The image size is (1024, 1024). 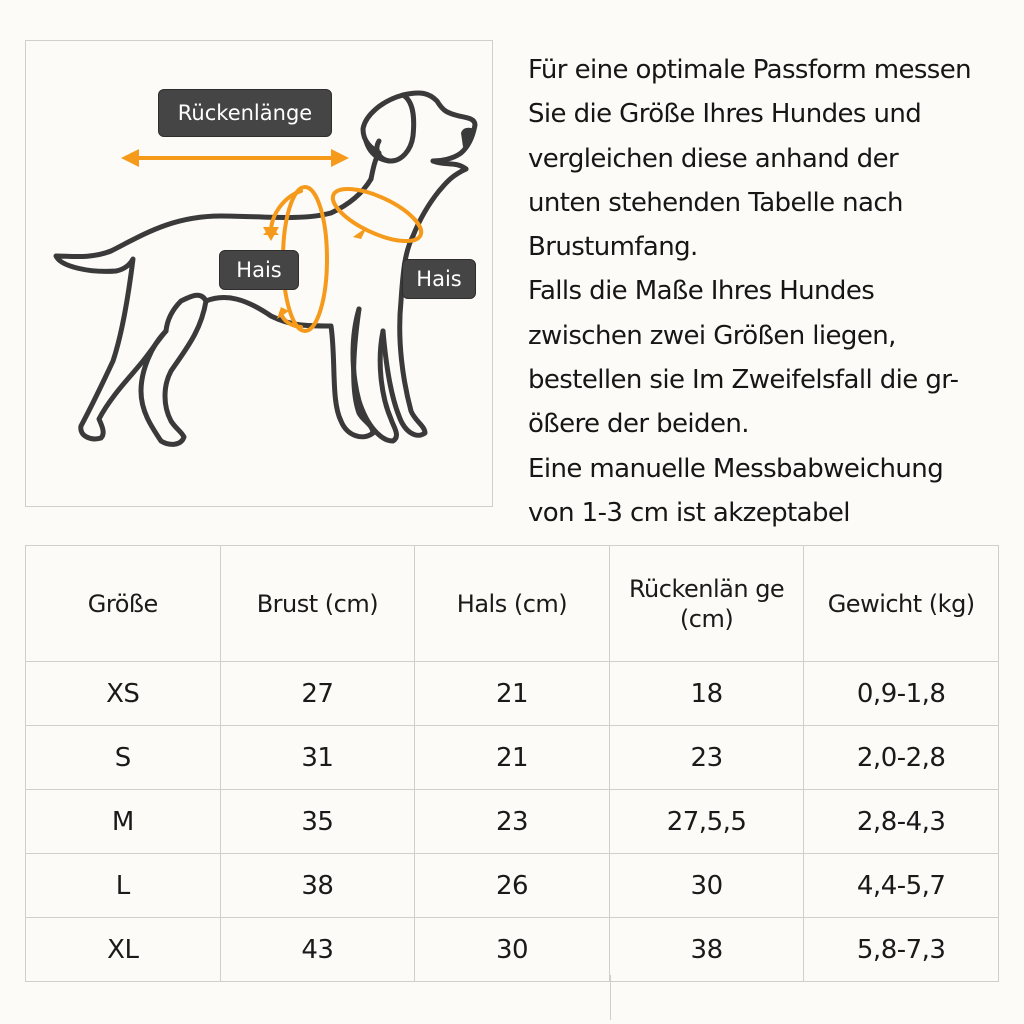 What do you see at coordinates (901, 821) in the screenshot?
I see `cell-weight: 2,8-4,3` at bounding box center [901, 821].